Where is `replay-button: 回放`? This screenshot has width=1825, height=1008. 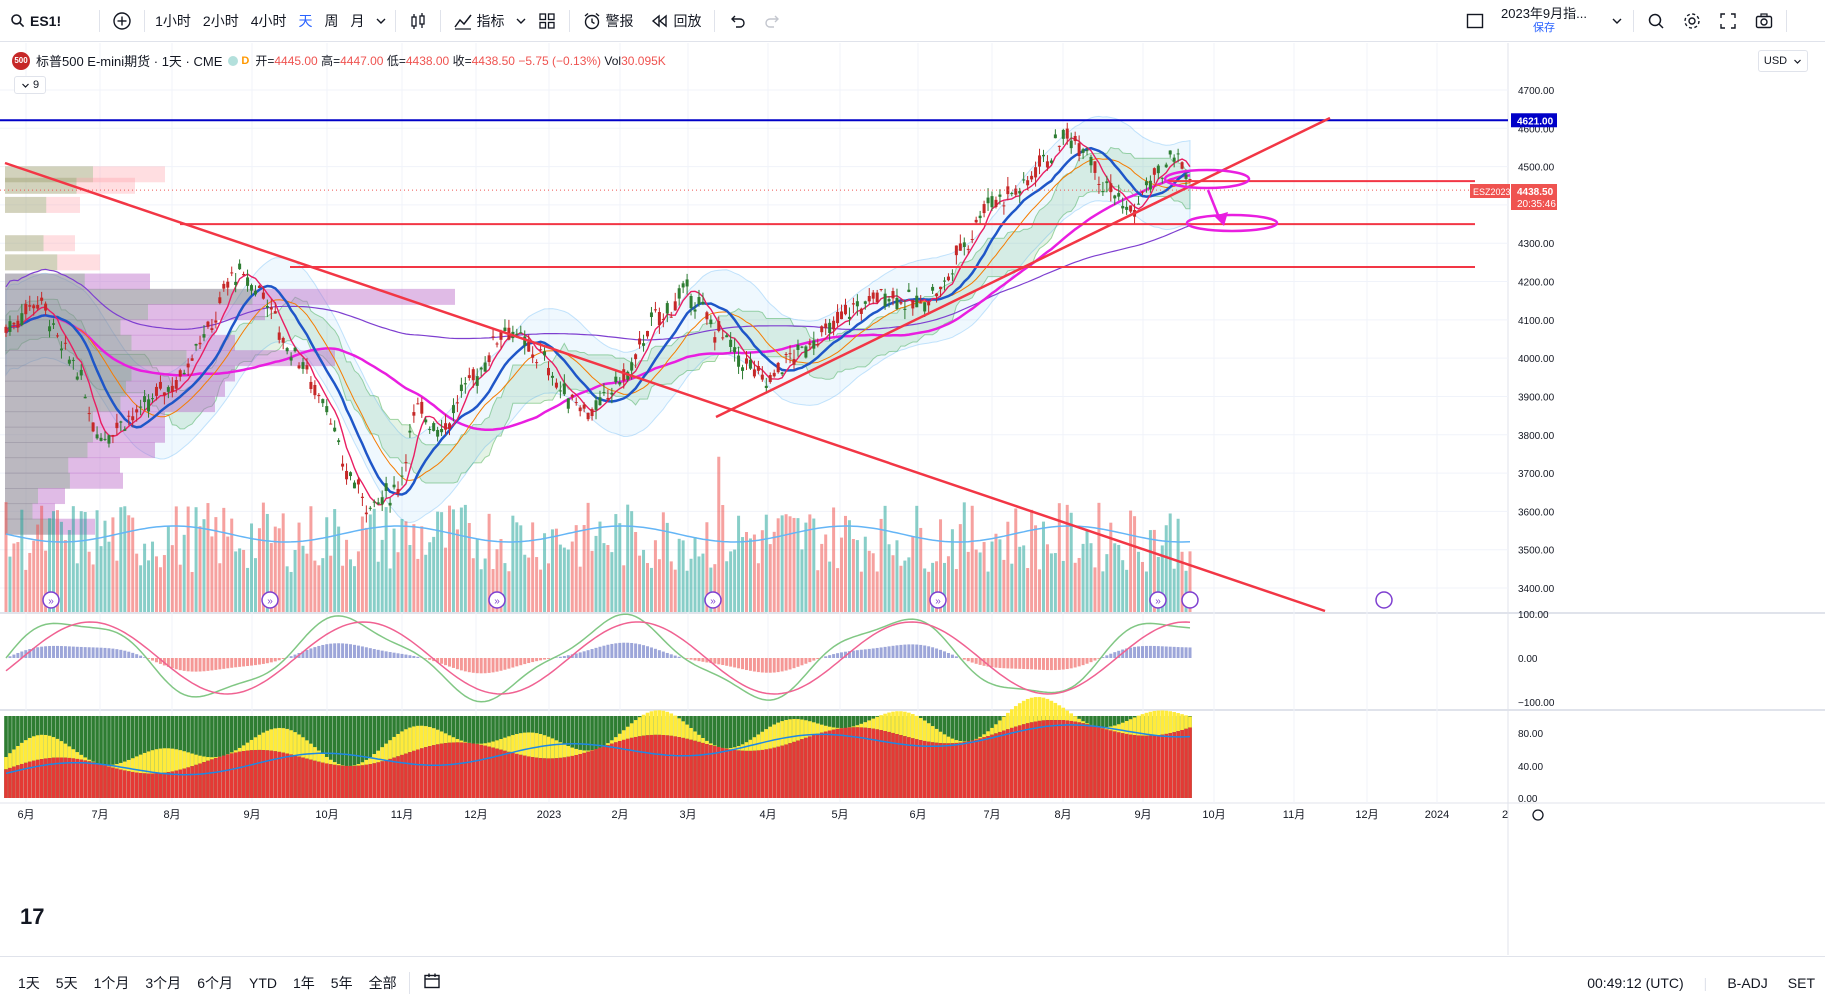
replay-button: 回放 is located at coordinates (676, 21).